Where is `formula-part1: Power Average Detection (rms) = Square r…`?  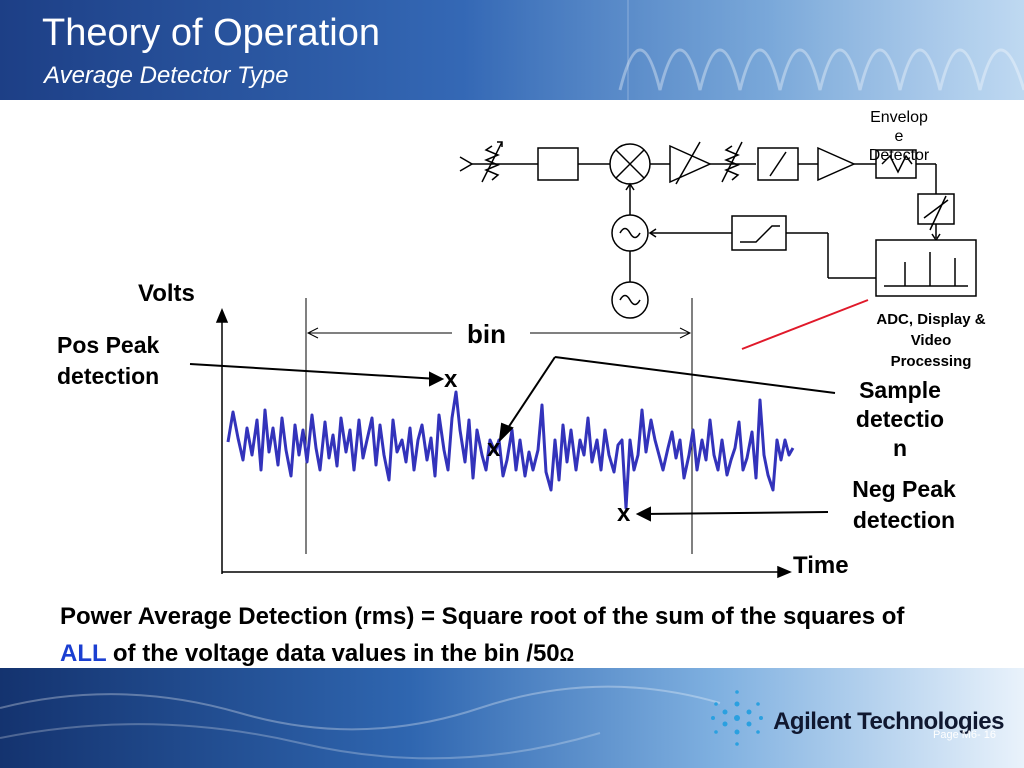 formula-part1: Power Average Detection (rms) = Square r… is located at coordinates (482, 616).